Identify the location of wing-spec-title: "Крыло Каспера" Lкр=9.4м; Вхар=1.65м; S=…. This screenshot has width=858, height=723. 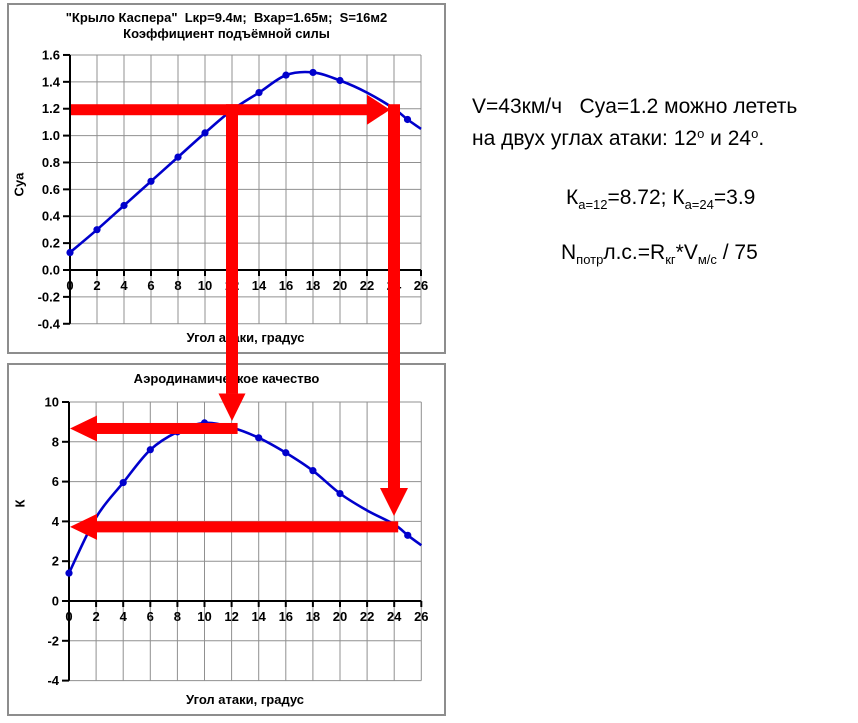
(226, 17).